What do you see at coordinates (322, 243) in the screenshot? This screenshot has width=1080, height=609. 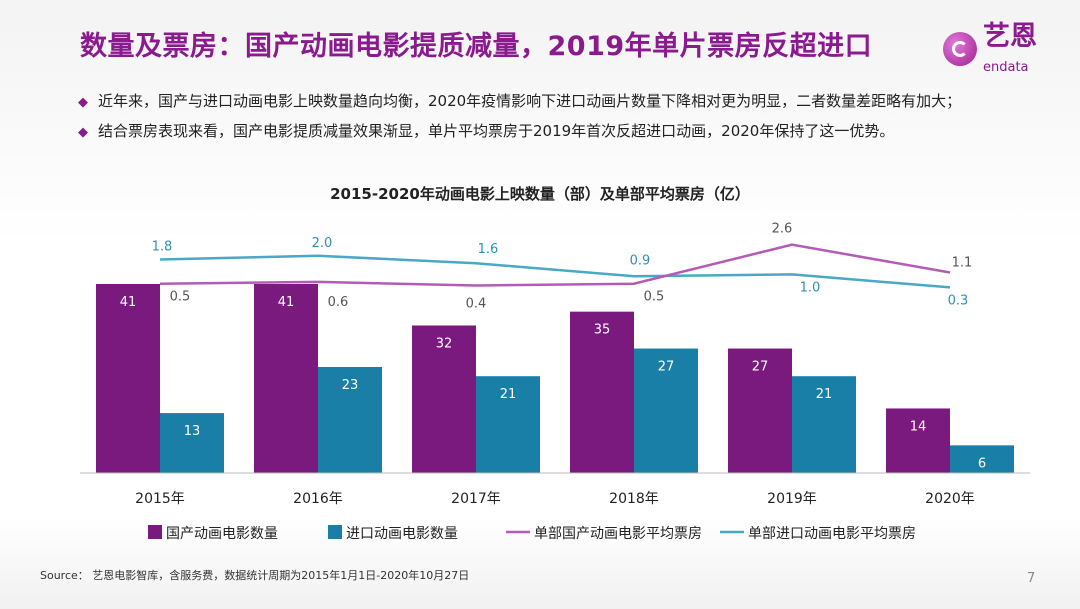 I see `import-line-data-label: 2.0` at bounding box center [322, 243].